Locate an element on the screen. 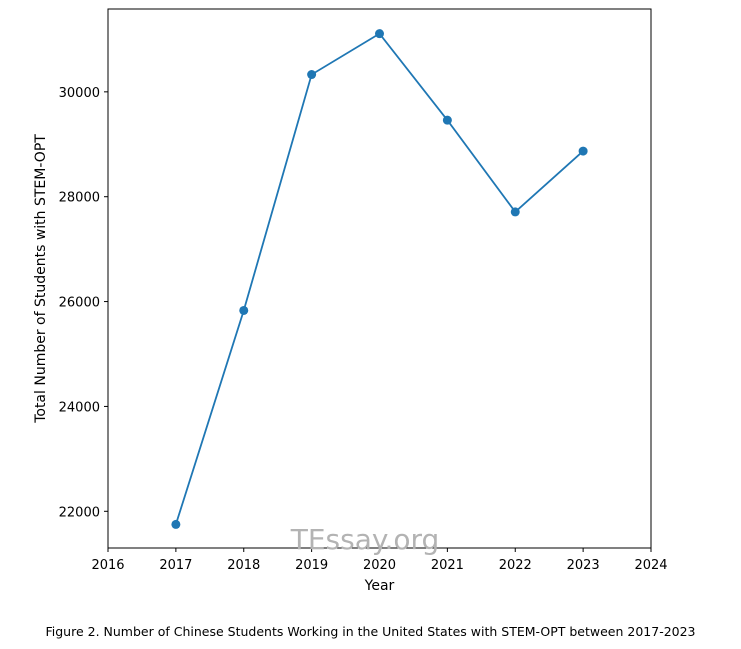 The height and width of the screenshot is (649, 741). x-tick-label: 2022 is located at coordinates (515, 565).